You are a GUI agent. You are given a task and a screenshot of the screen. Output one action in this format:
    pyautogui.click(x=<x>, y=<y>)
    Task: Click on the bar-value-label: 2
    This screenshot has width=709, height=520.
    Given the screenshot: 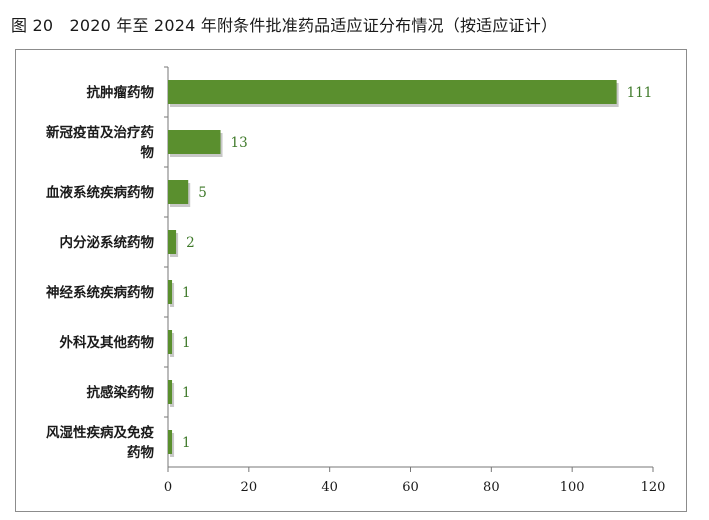 What is the action you would take?
    pyautogui.click(x=190, y=243)
    